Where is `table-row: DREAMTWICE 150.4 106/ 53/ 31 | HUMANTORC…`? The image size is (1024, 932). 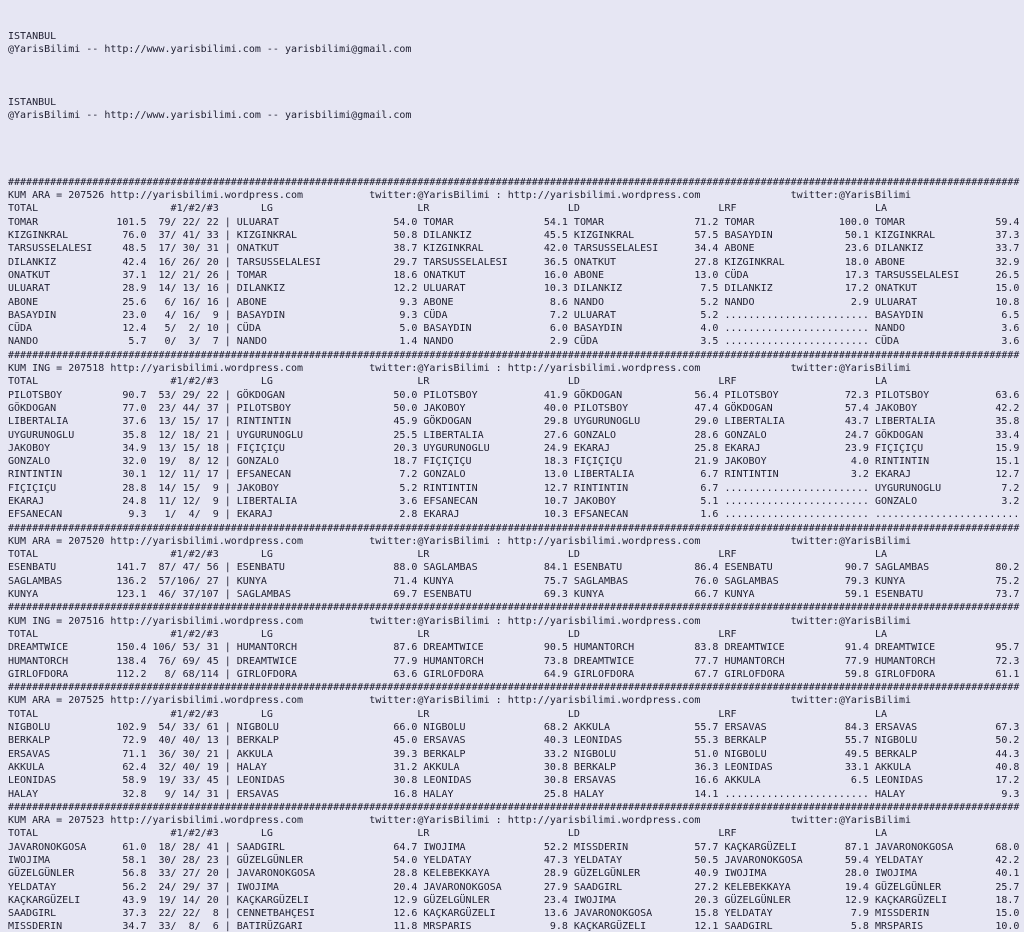 table-row: DREAMTWICE 150.4 106/ 53/ 31 | HUMANTORC… is located at coordinates (514, 648).